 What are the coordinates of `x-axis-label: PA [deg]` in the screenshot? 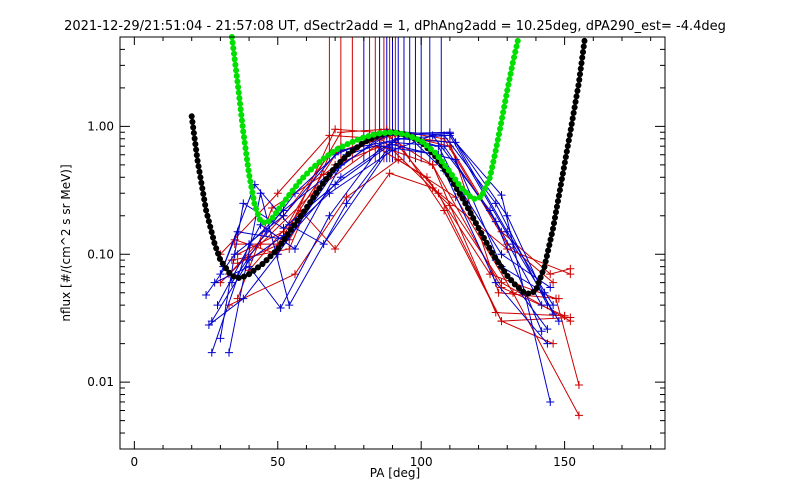 It's located at (395, 473).